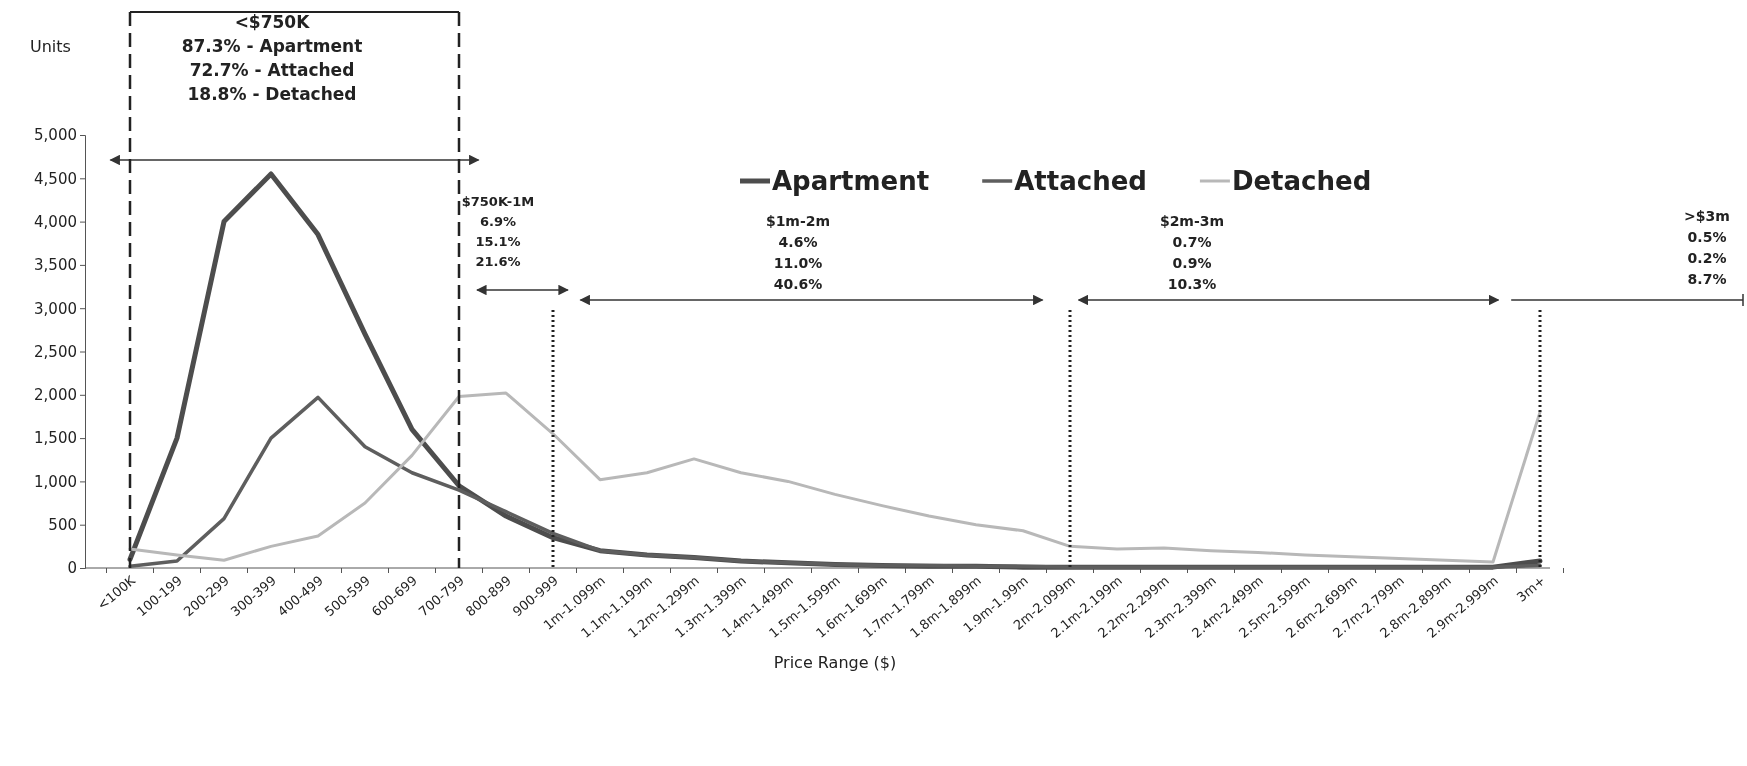 The image size is (1747, 766). What do you see at coordinates (72, 568) in the screenshot?
I see `y-tick-label: 0` at bounding box center [72, 568].